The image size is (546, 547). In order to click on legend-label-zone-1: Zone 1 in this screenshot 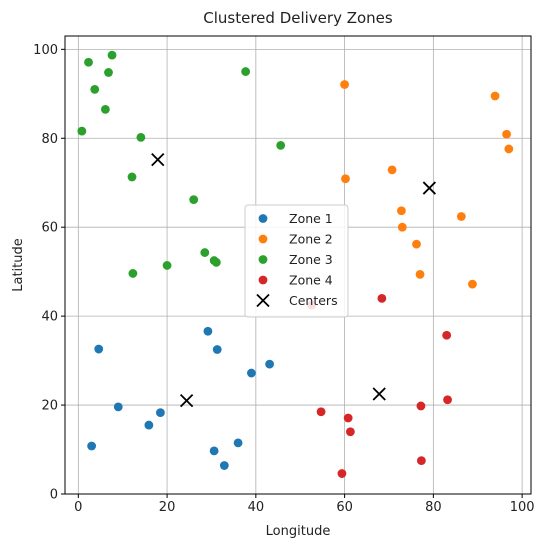, I will do `click(311, 218)`.